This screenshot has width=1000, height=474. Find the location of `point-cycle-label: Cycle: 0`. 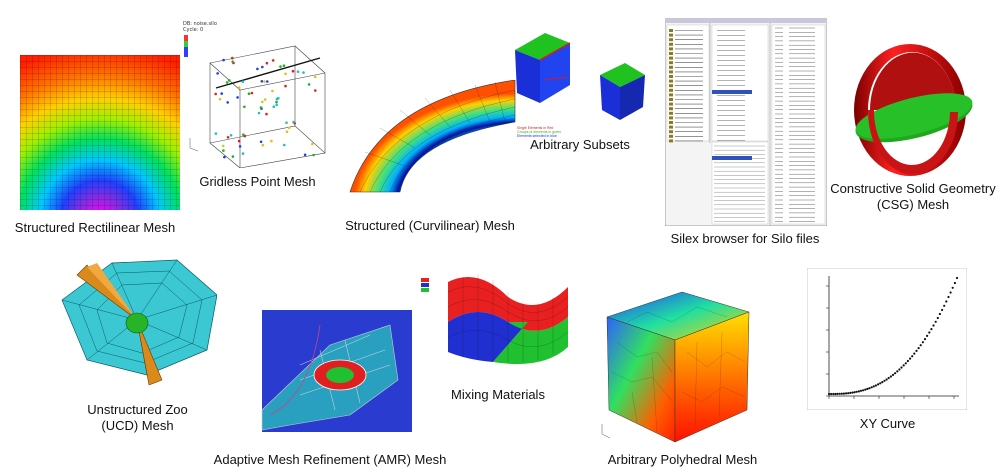

point-cycle-label: Cycle: 0 is located at coordinates (193, 30).